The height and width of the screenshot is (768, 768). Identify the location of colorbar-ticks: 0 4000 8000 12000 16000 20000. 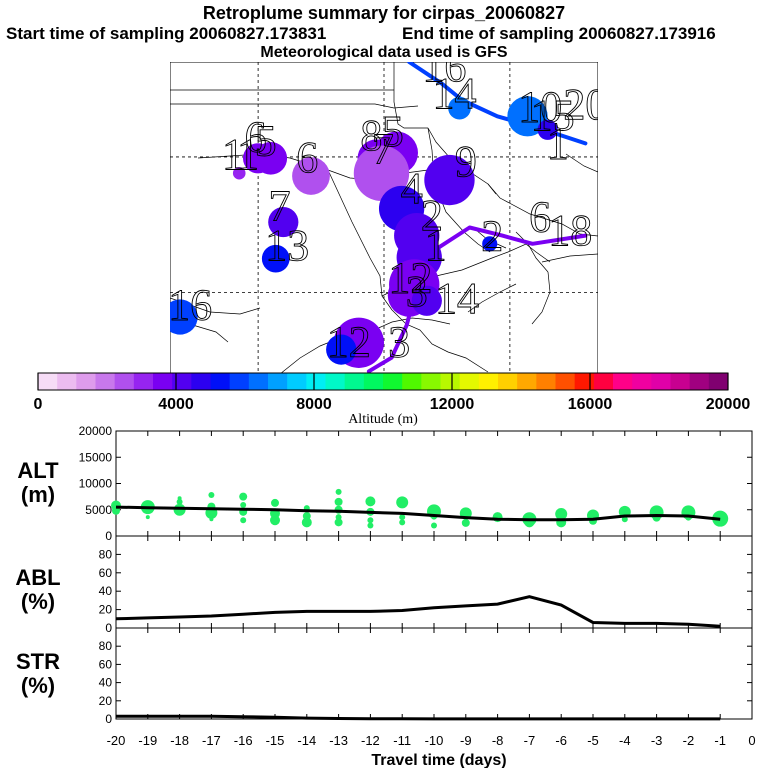
(392, 393).